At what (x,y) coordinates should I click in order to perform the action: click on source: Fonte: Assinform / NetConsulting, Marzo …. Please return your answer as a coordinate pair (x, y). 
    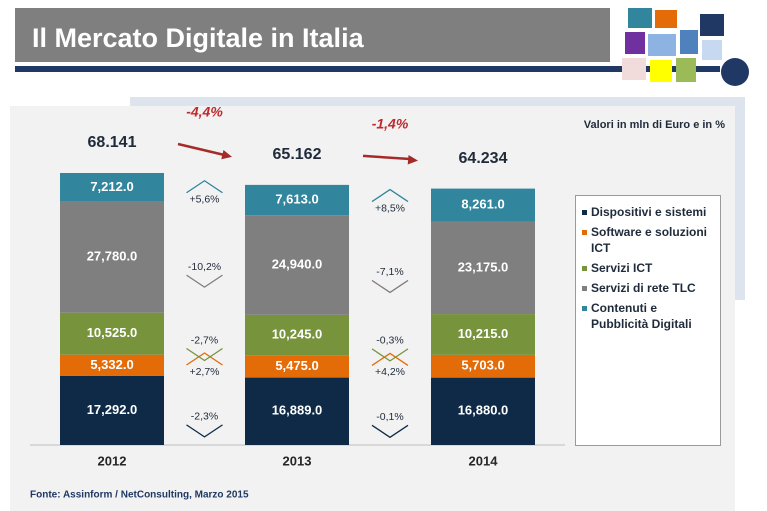
    Looking at the image, I should click on (139, 495).